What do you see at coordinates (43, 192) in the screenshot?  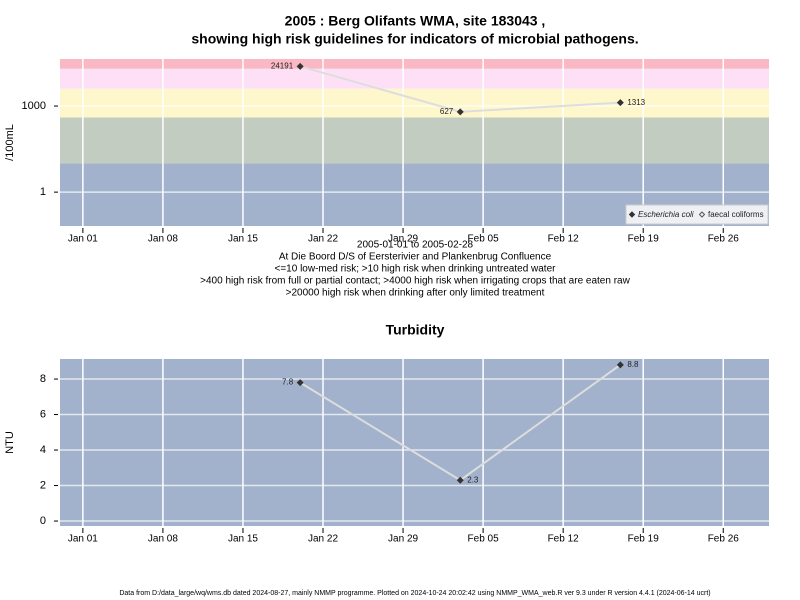 I see `y-tick-label: 1` at bounding box center [43, 192].